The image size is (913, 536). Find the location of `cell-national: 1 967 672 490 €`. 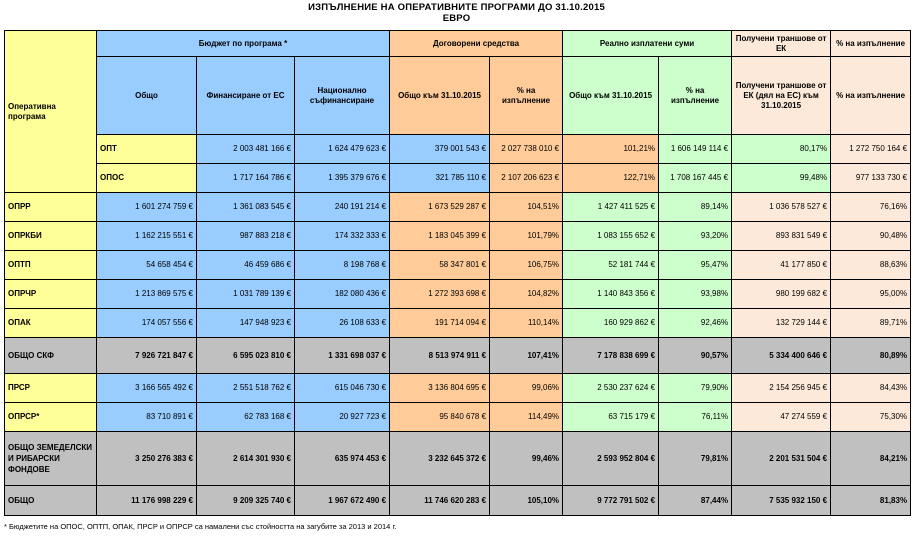

cell-national: 1 967 672 490 € is located at coordinates (342, 500).